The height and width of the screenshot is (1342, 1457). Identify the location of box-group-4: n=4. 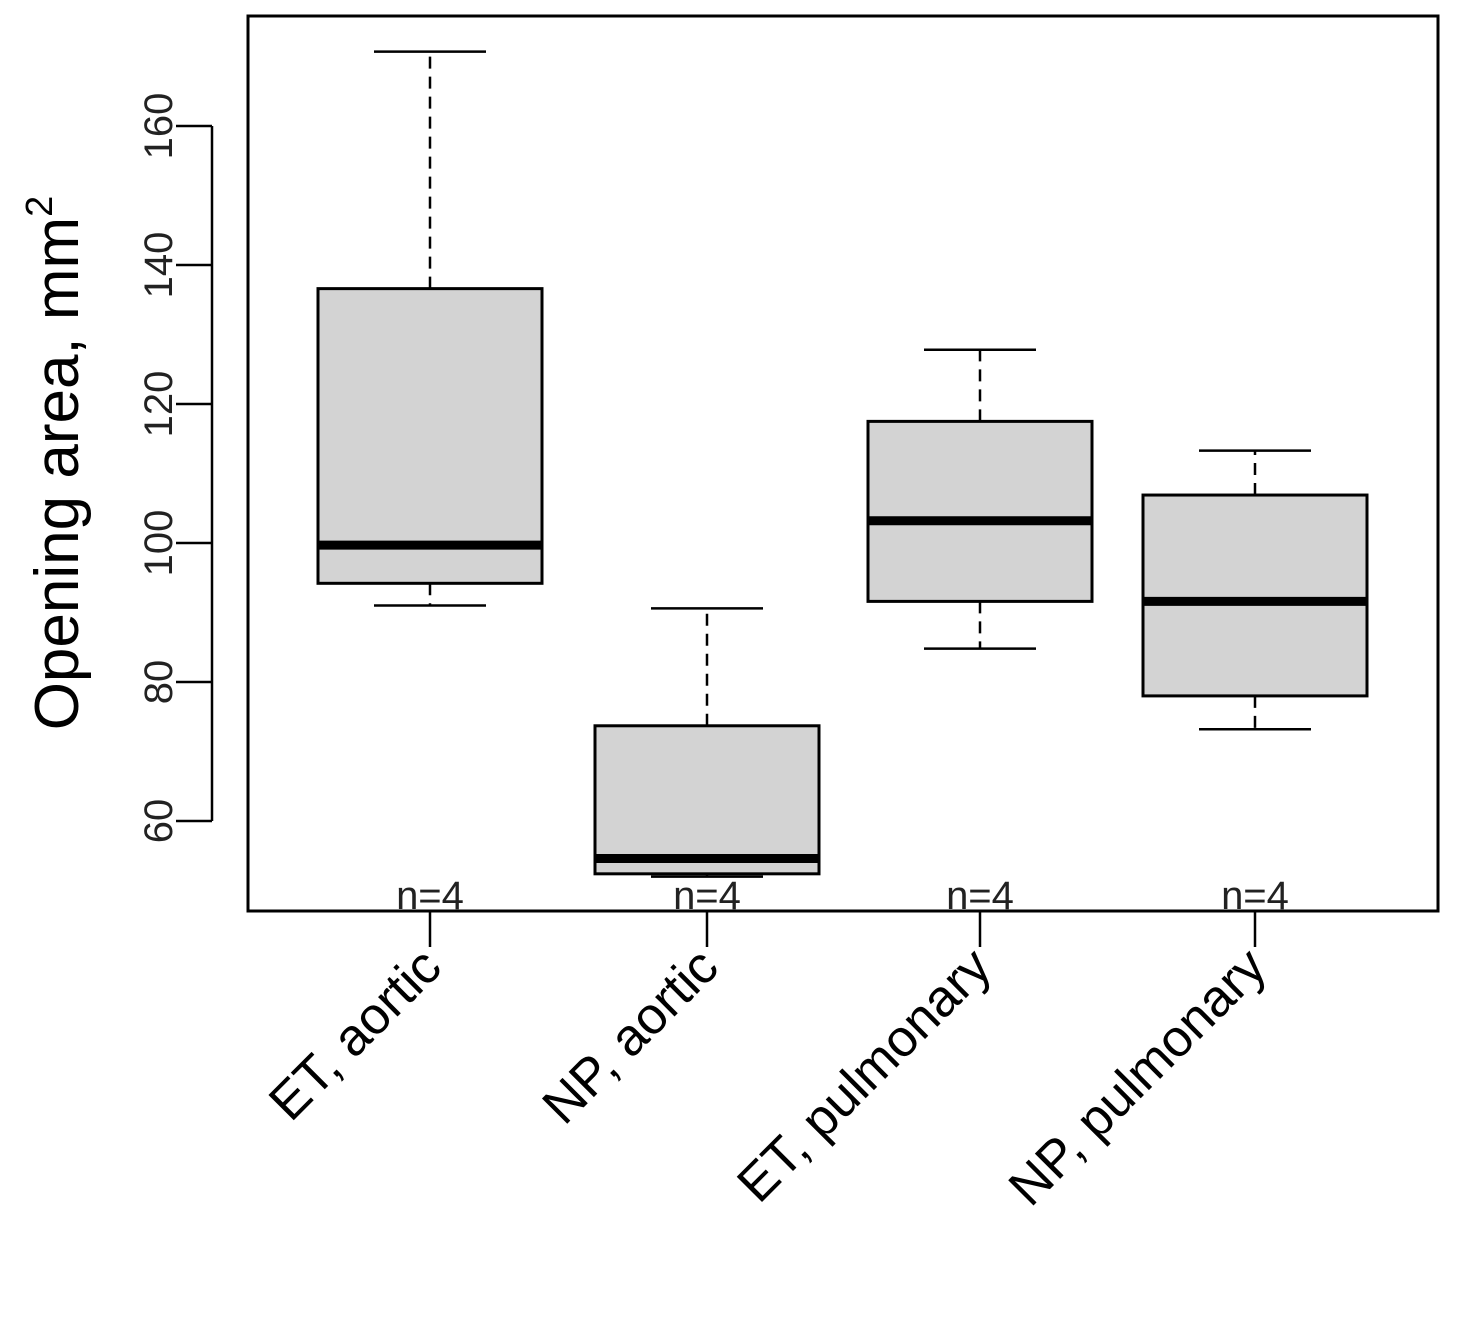
(1255, 683).